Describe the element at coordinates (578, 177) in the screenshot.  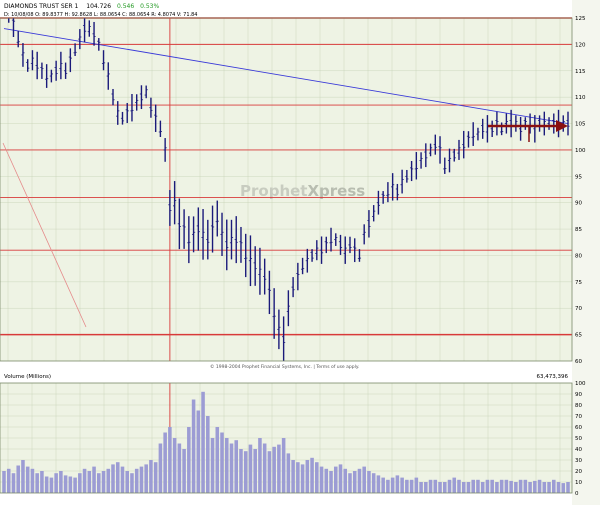
I see `price-tick-label: 95` at that location.